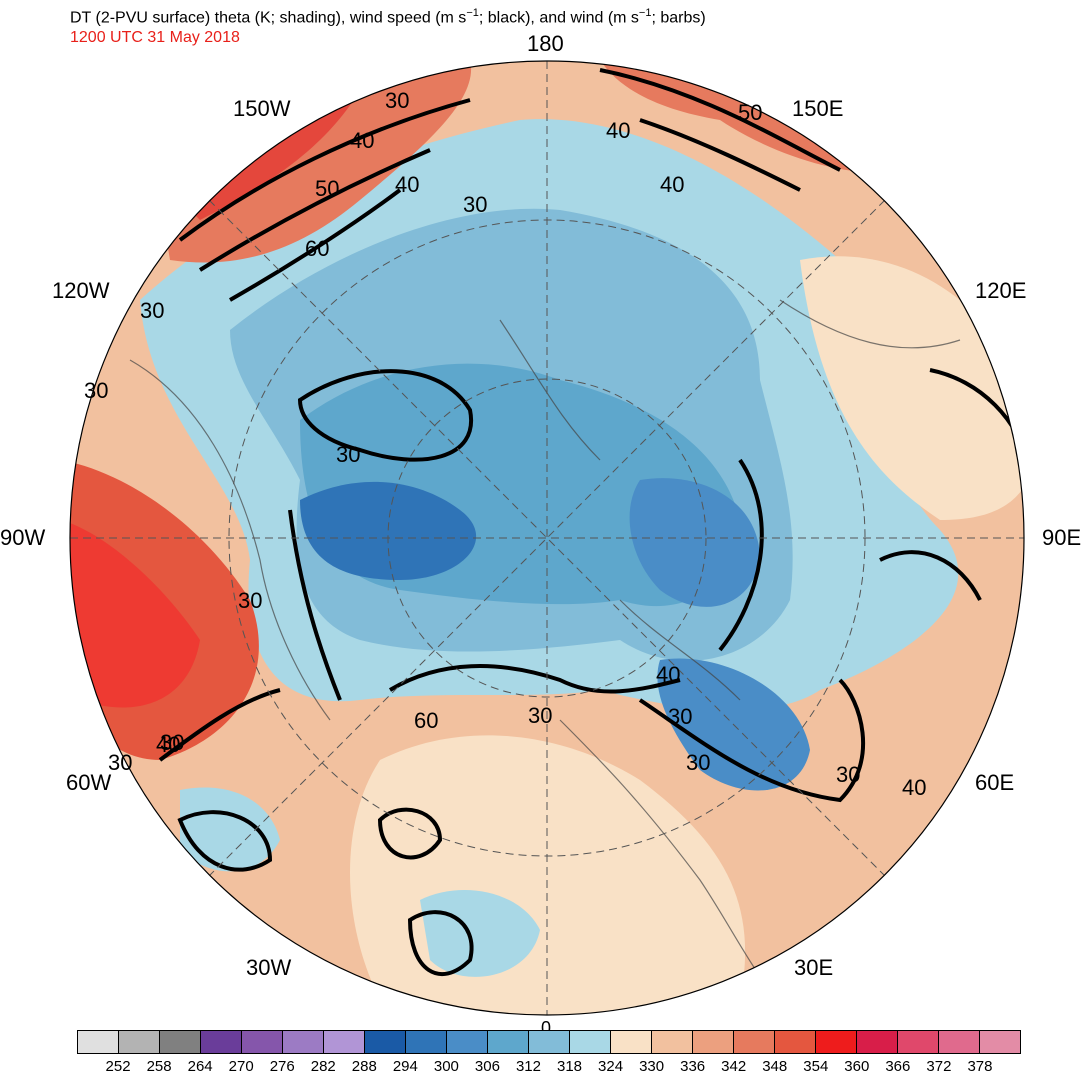  What do you see at coordinates (528, 1066) in the screenshot?
I see `colorbar-label: 312` at bounding box center [528, 1066].